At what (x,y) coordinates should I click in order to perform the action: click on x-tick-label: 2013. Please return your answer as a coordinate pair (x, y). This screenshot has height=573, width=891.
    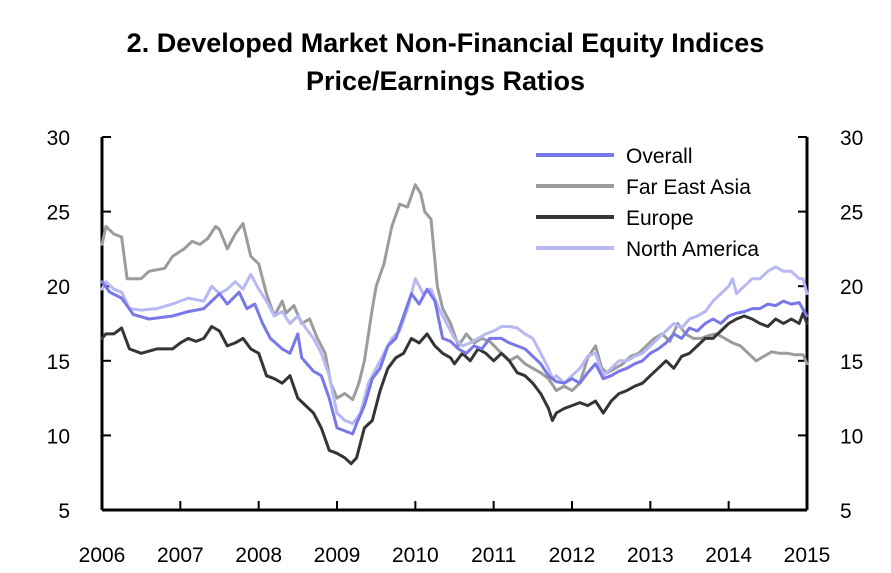
    Looking at the image, I should click on (650, 555).